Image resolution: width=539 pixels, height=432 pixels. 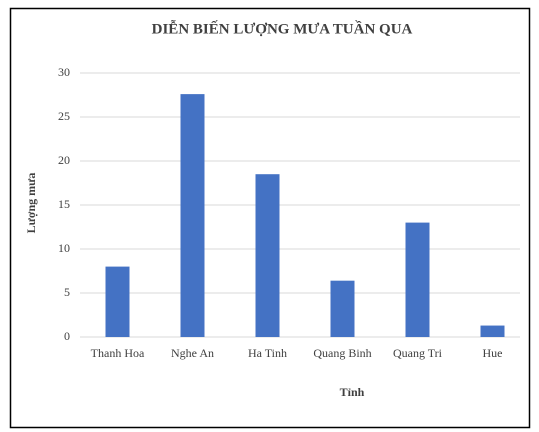 I want to click on y-axis-label: Lượng mưa, so click(x=31, y=203).